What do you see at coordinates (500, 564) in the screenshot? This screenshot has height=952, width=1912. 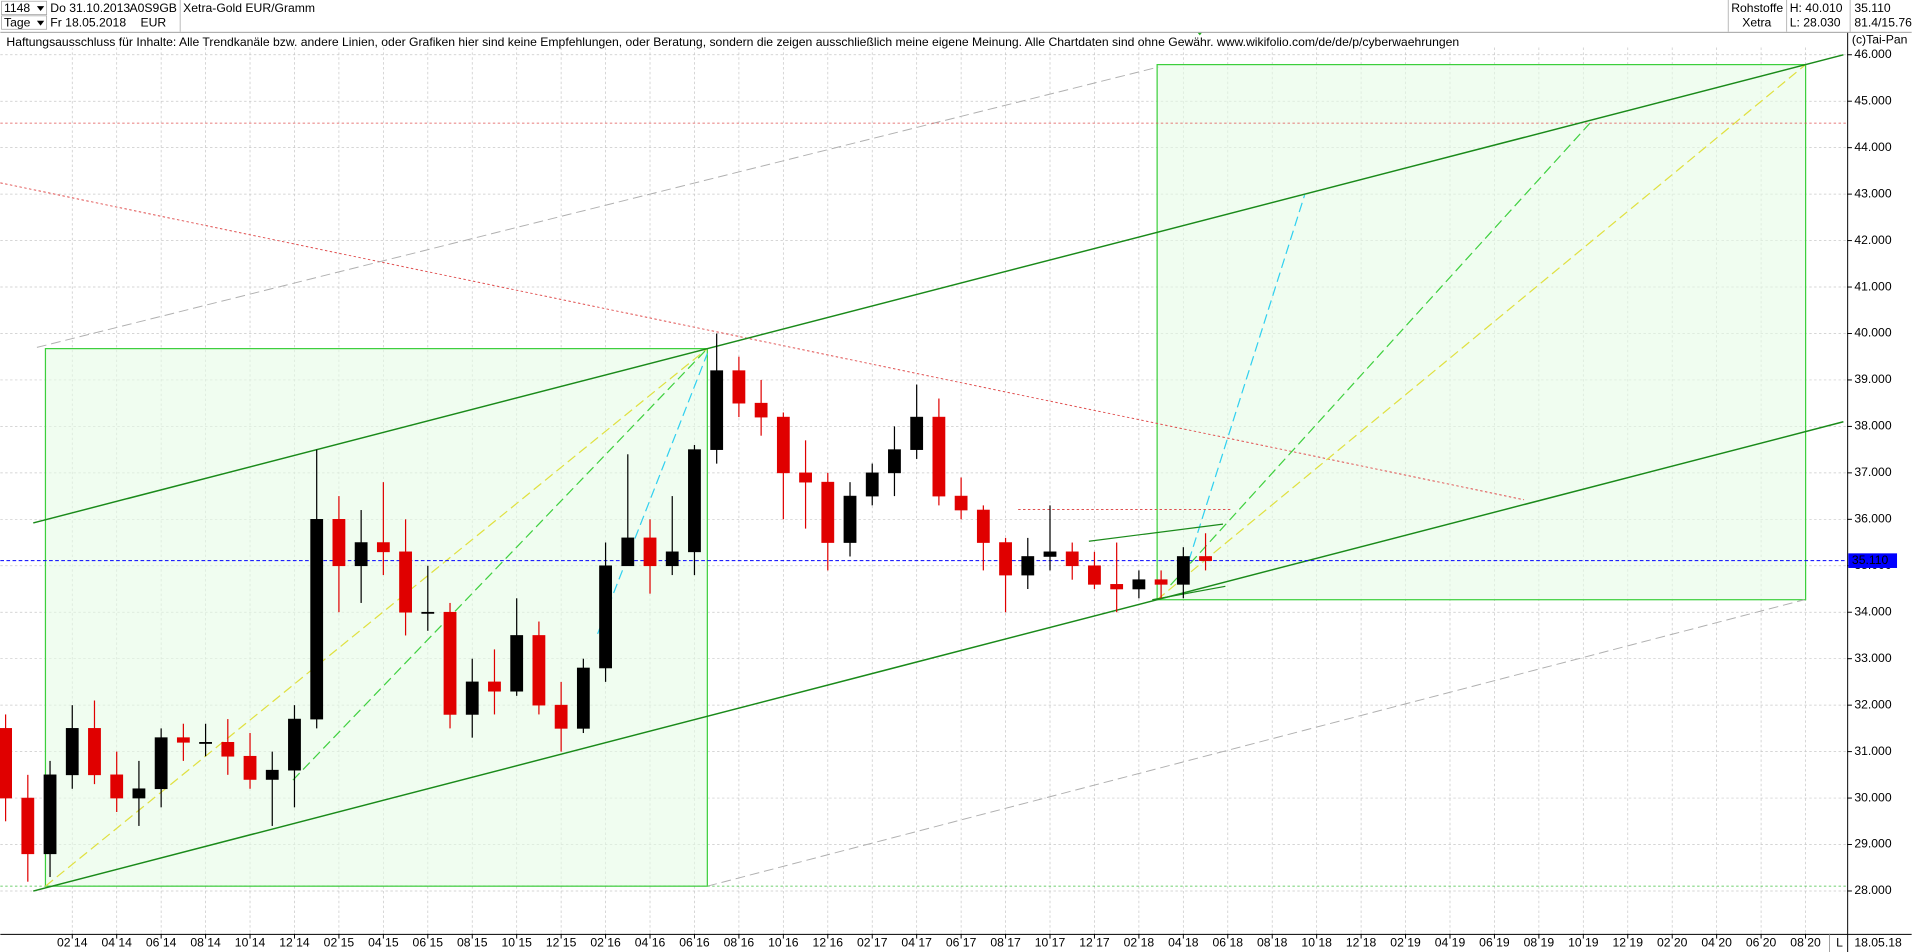 I see `green-diagonal` at bounding box center [500, 564].